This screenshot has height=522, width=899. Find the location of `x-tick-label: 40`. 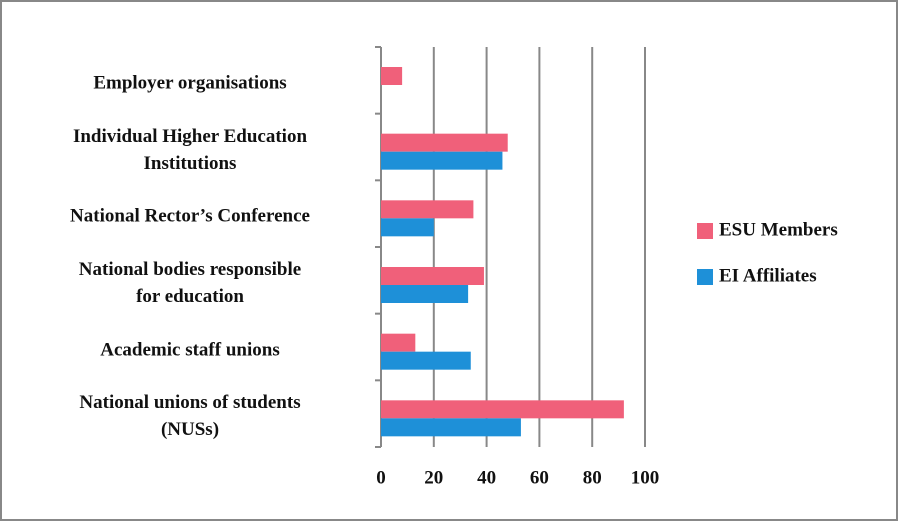

x-tick-label: 40 is located at coordinates (486, 477).